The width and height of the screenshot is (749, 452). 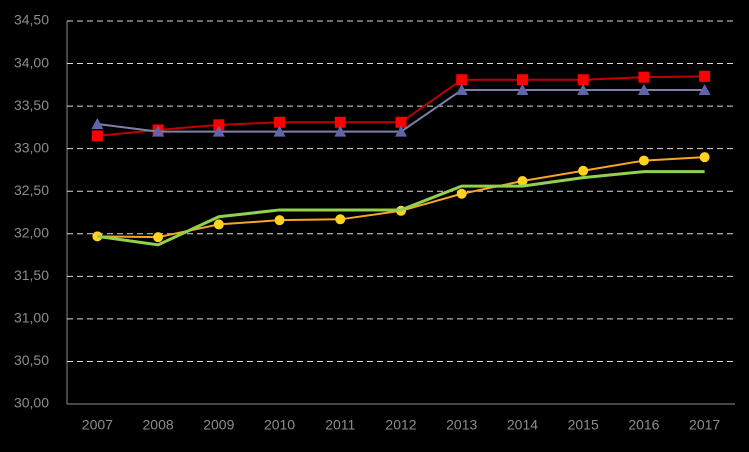 I want to click on x-tick-label: 2014, so click(x=522, y=425).